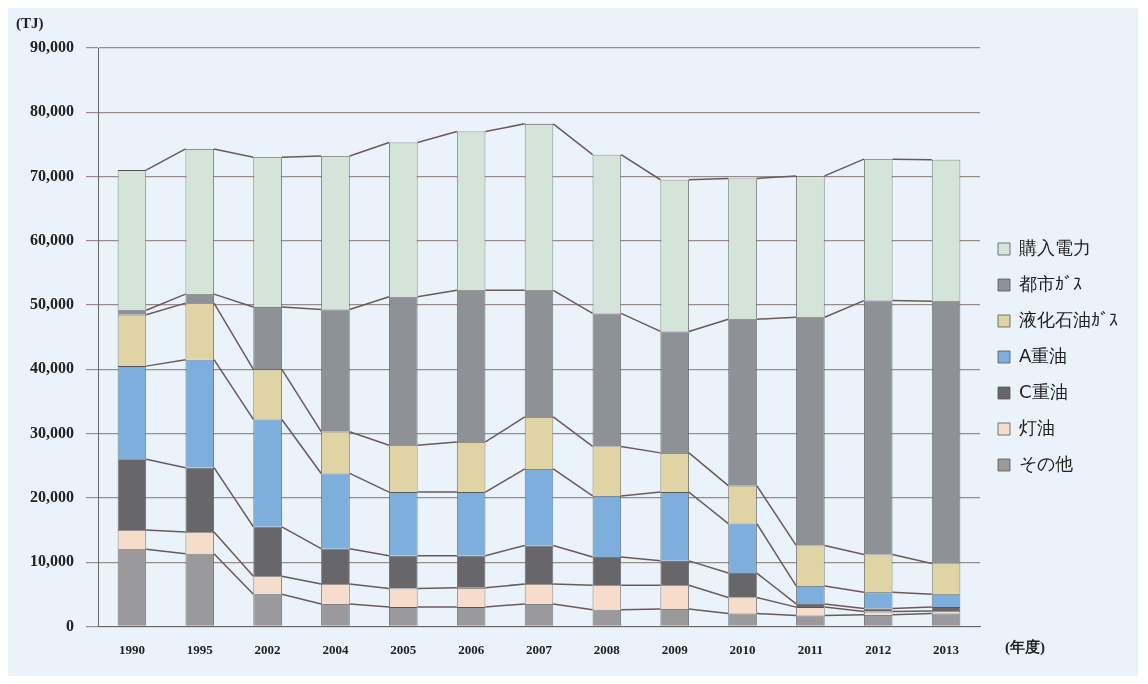 The width and height of the screenshot is (1148, 684). I want to click on y-tick-label: 0, so click(70, 625).